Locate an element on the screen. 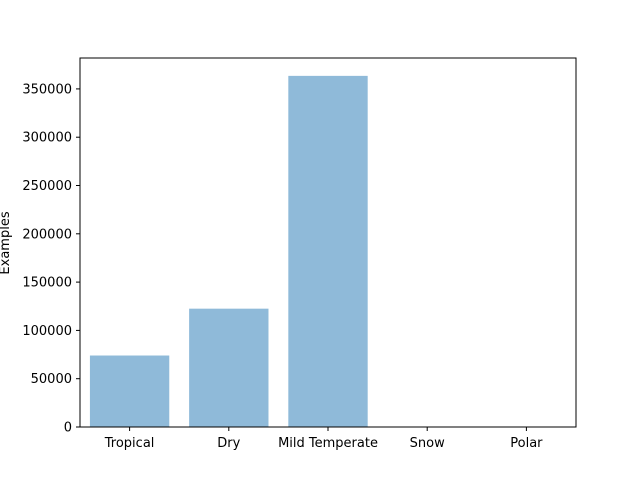 The width and height of the screenshot is (640, 480). y-tick-label: 150000 is located at coordinates (47, 283).